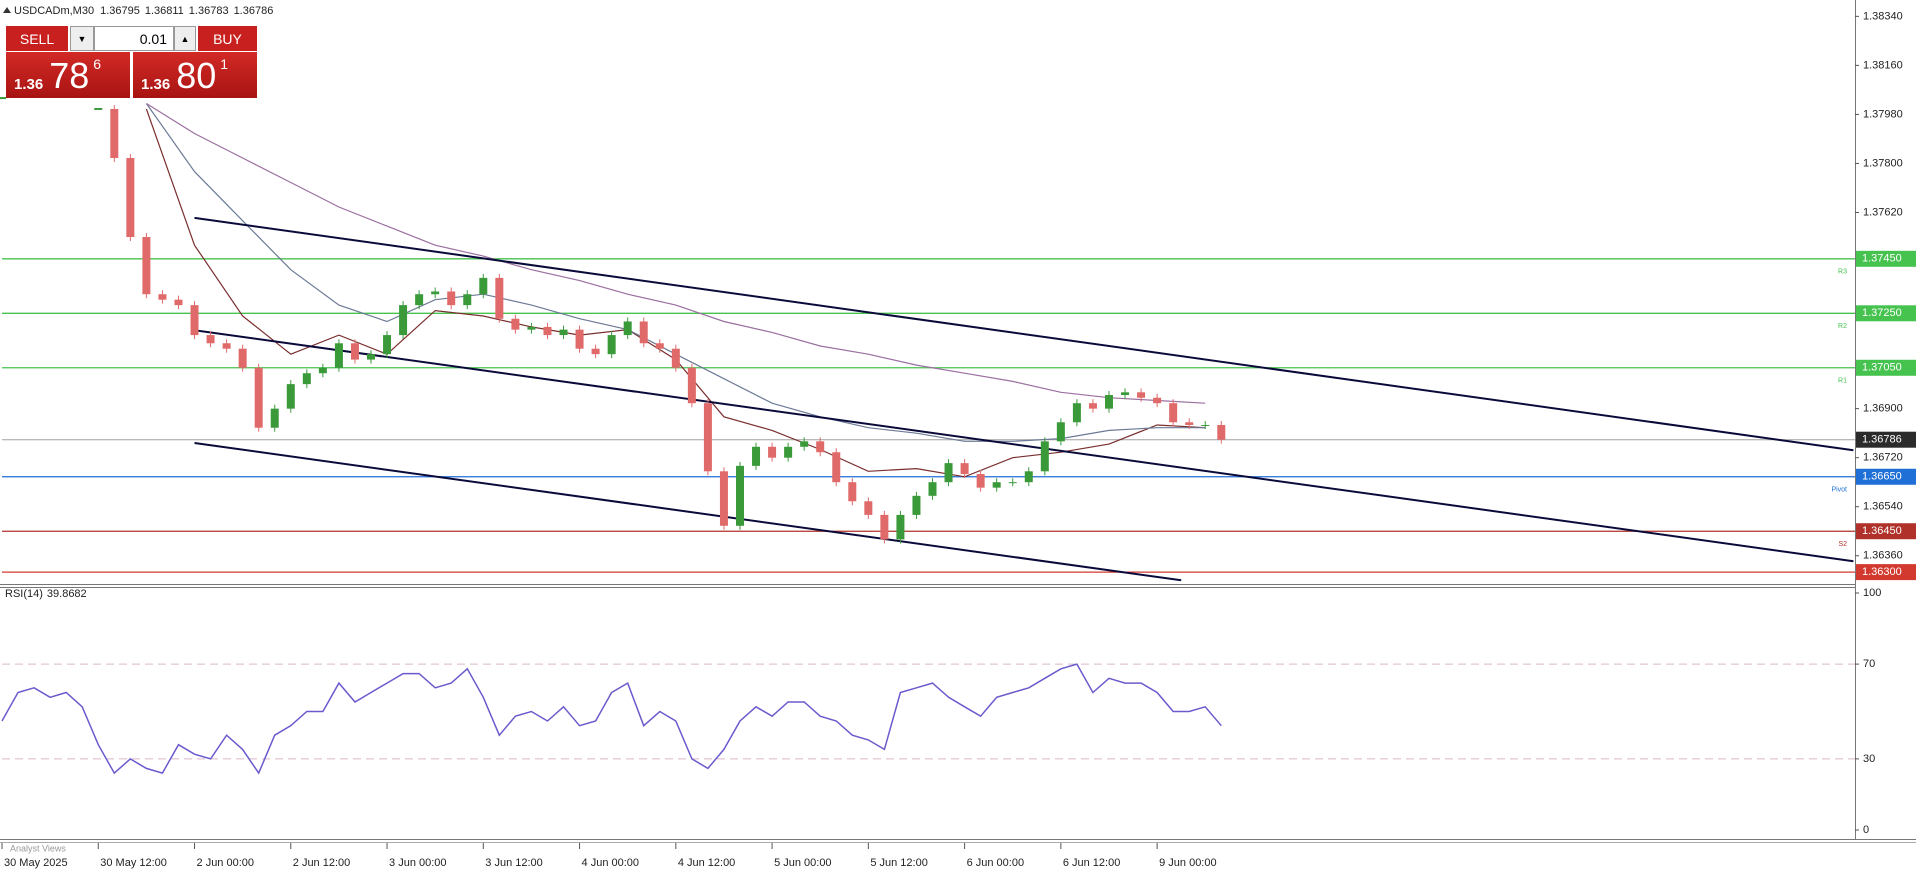  I want to click on symbol: USDCADm,M30, so click(54, 11).